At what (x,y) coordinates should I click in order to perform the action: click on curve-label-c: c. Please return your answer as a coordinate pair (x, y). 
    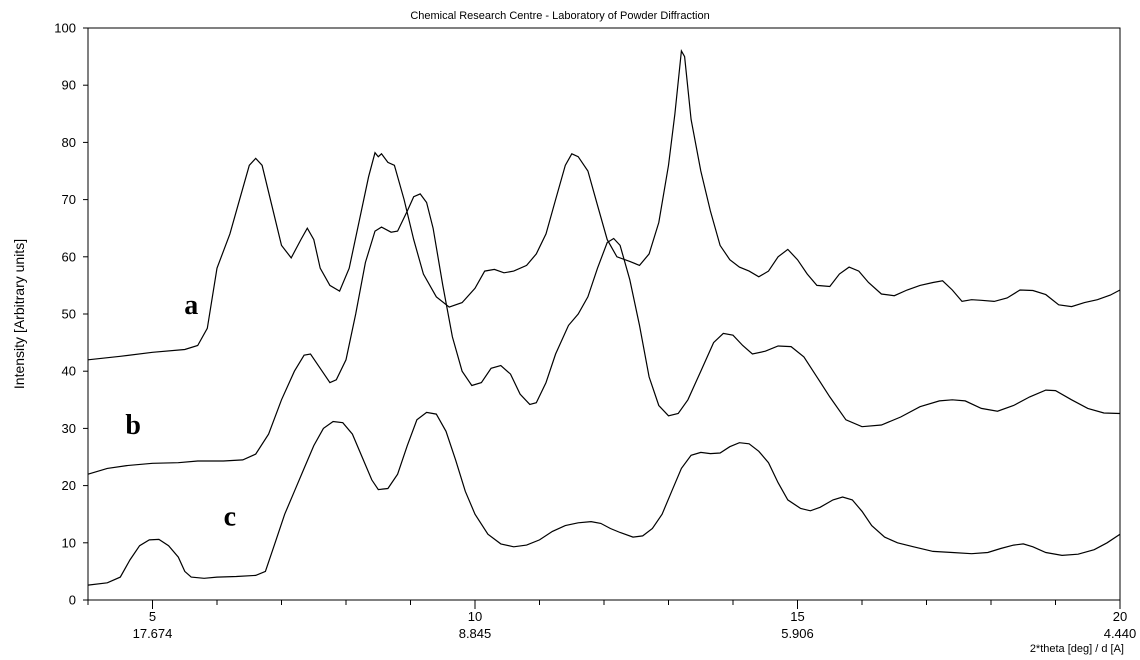
    Looking at the image, I should click on (230, 517).